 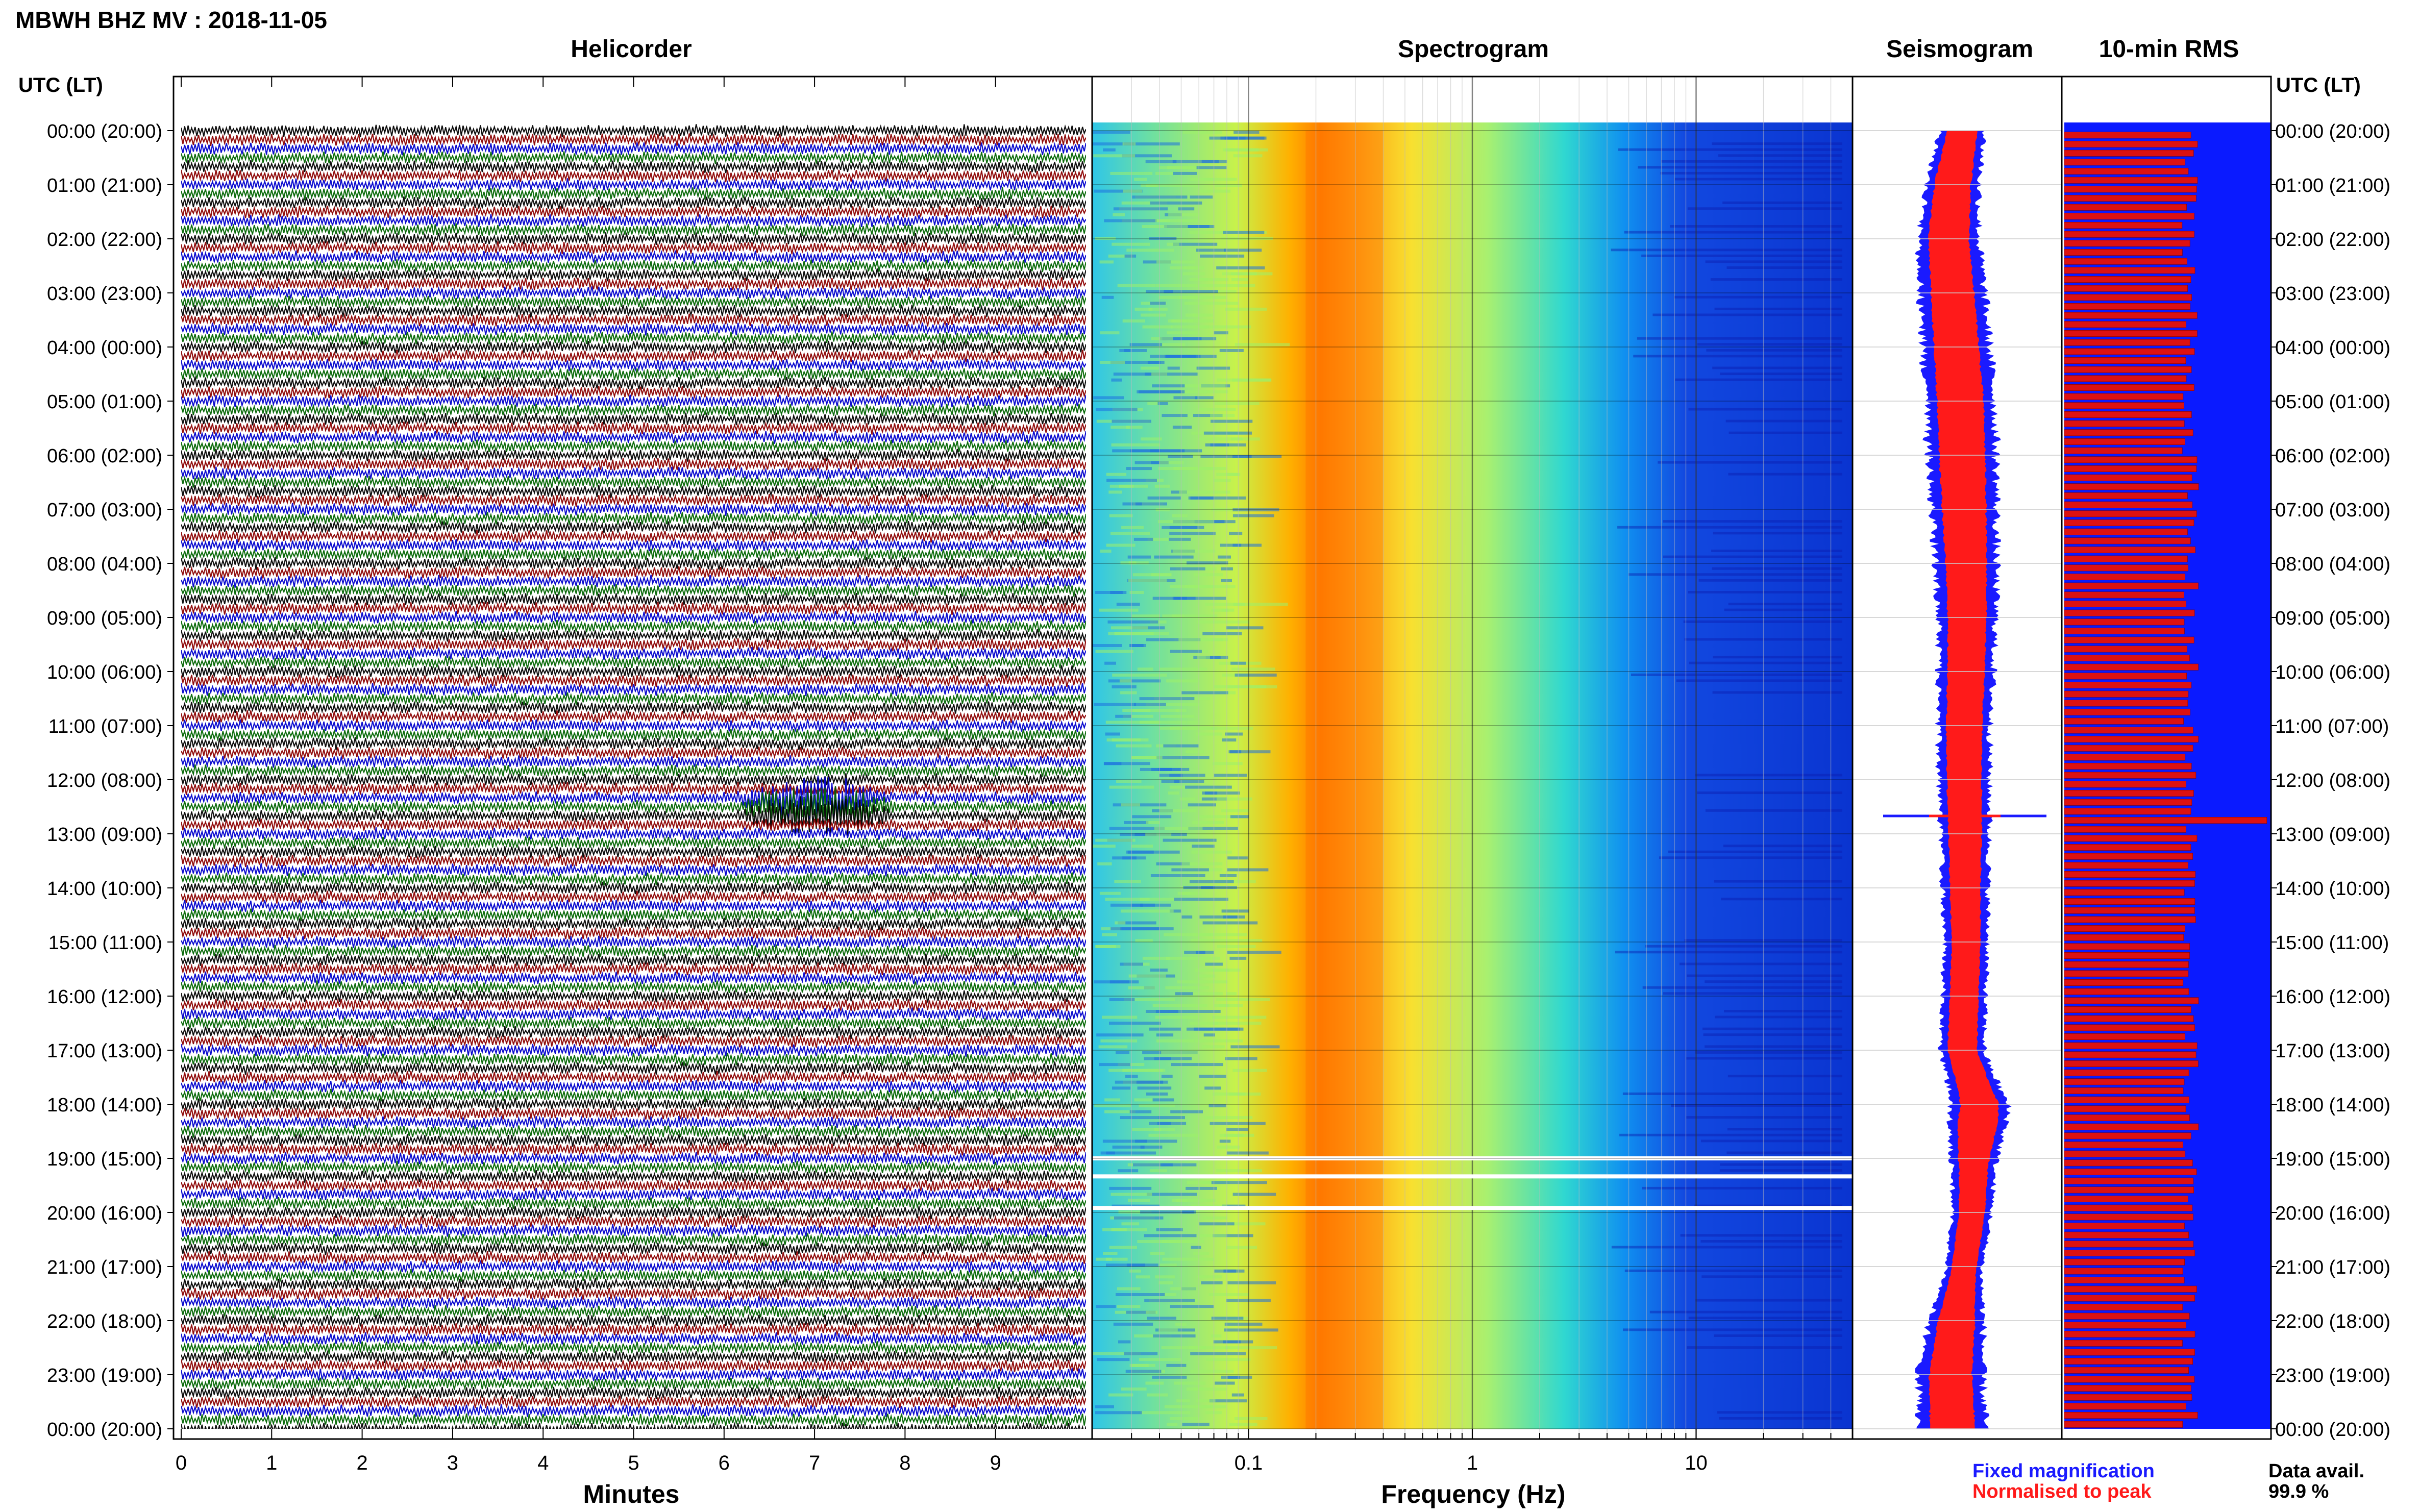 What do you see at coordinates (104, 1267) in the screenshot?
I see `time-label-left: 21:00 (17:00)` at bounding box center [104, 1267].